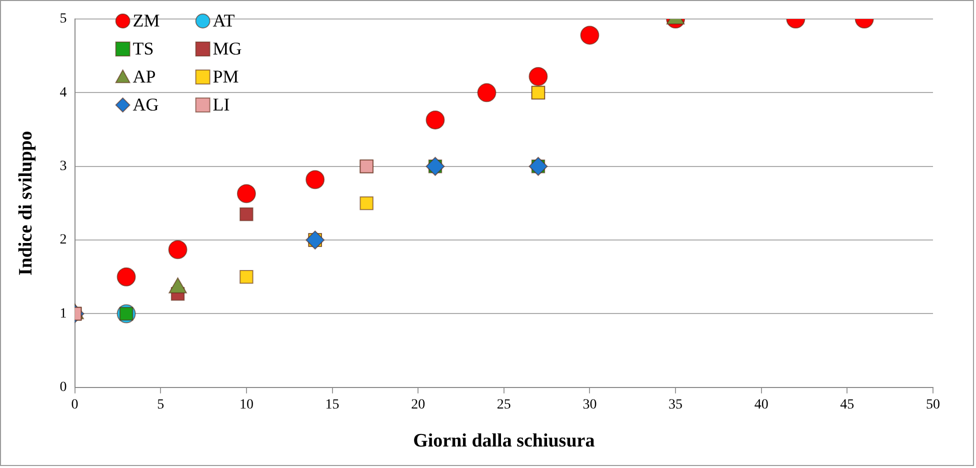 This screenshot has width=976, height=468. I want to click on y-tick-label: 4, so click(63, 92).